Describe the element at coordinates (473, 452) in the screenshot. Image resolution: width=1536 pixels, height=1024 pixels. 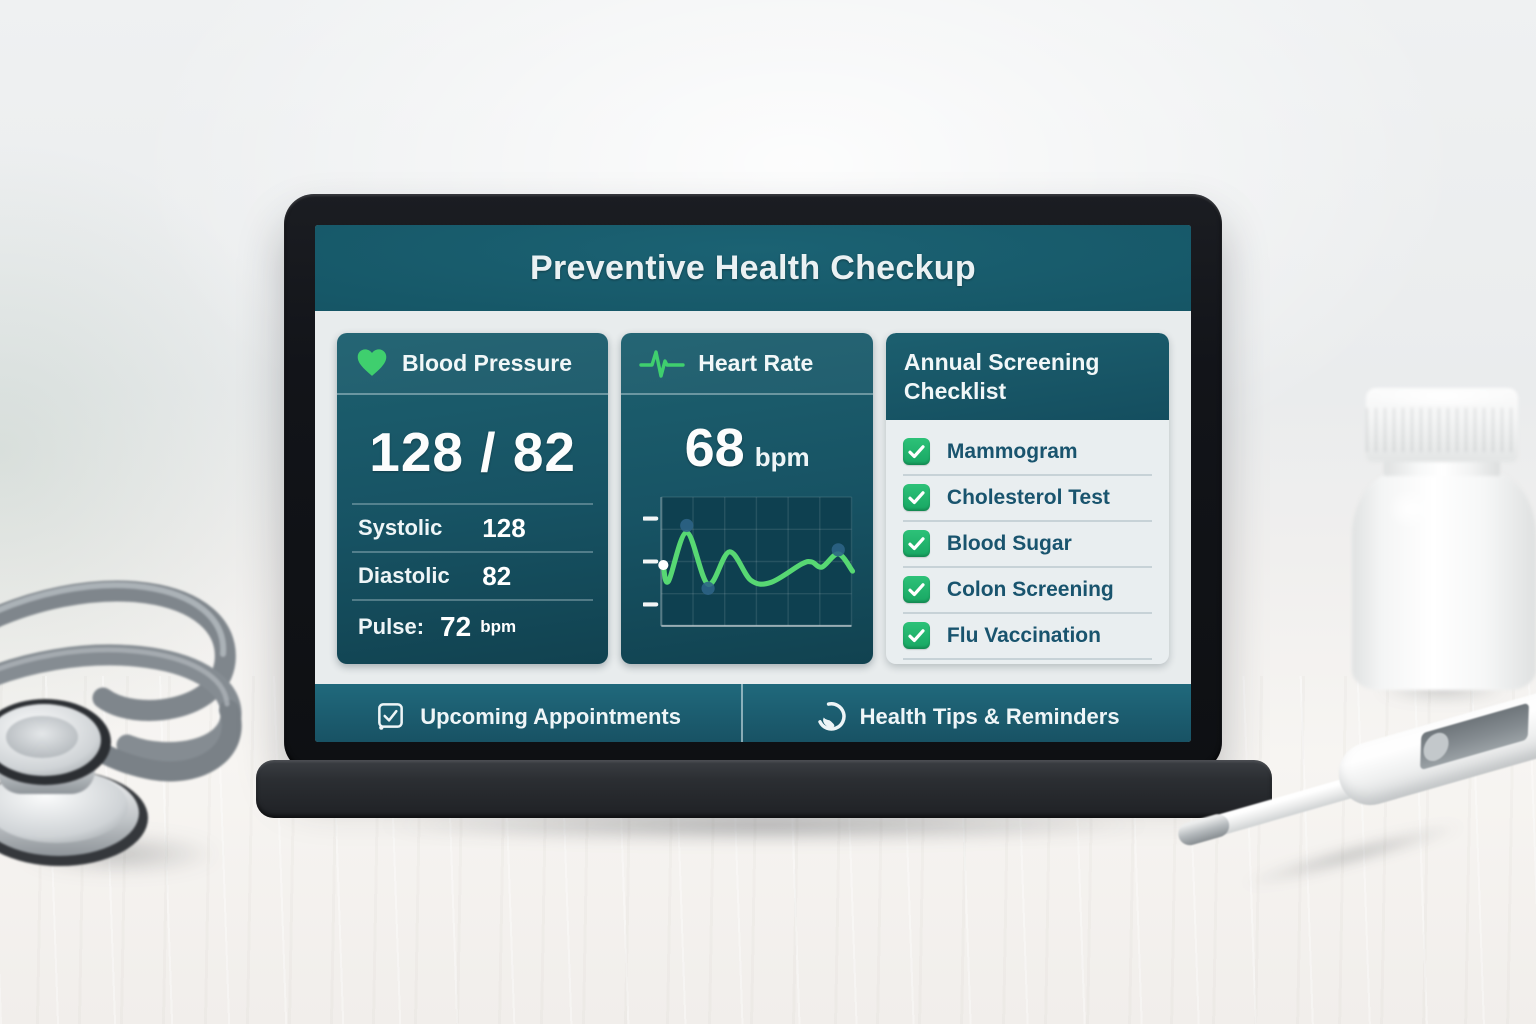
I see `blood-pressure-value: 128 / 82` at that location.